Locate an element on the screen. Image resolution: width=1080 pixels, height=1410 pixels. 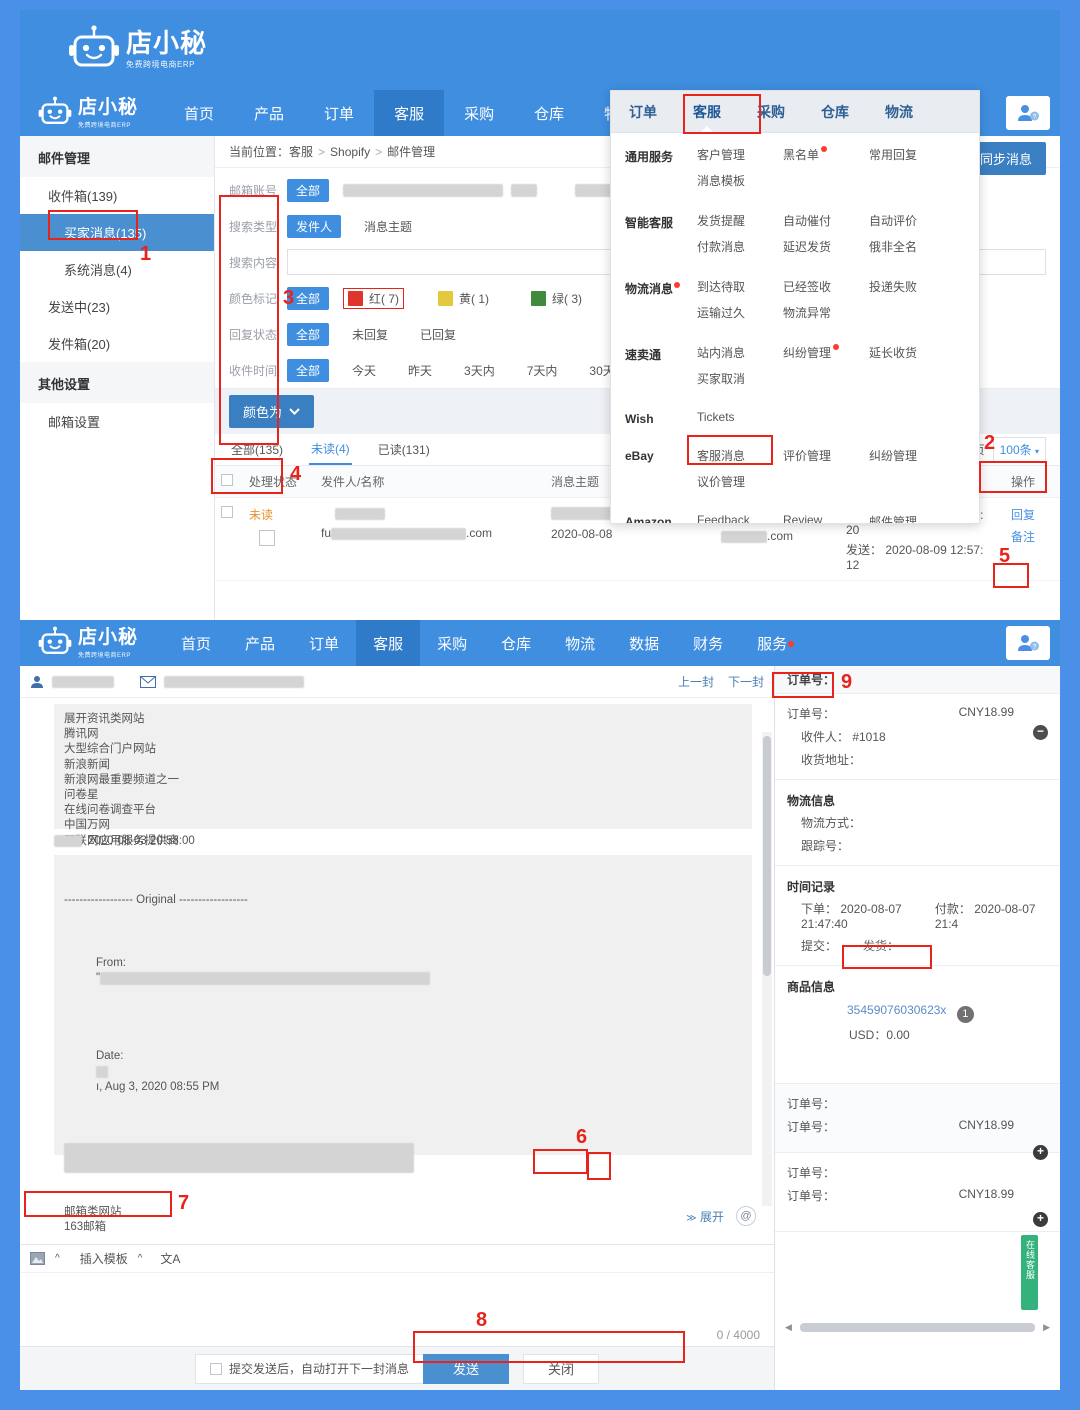
row-select-checkbox is located at coordinates (227, 512).